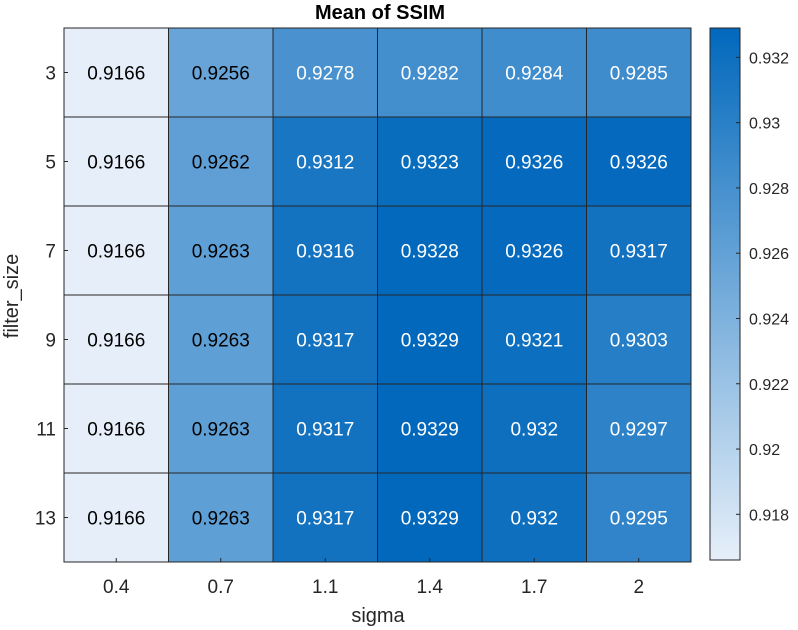 This screenshot has width=798, height=630. What do you see at coordinates (12, 296) in the screenshot?
I see `y-axis-label: filter_size` at bounding box center [12, 296].